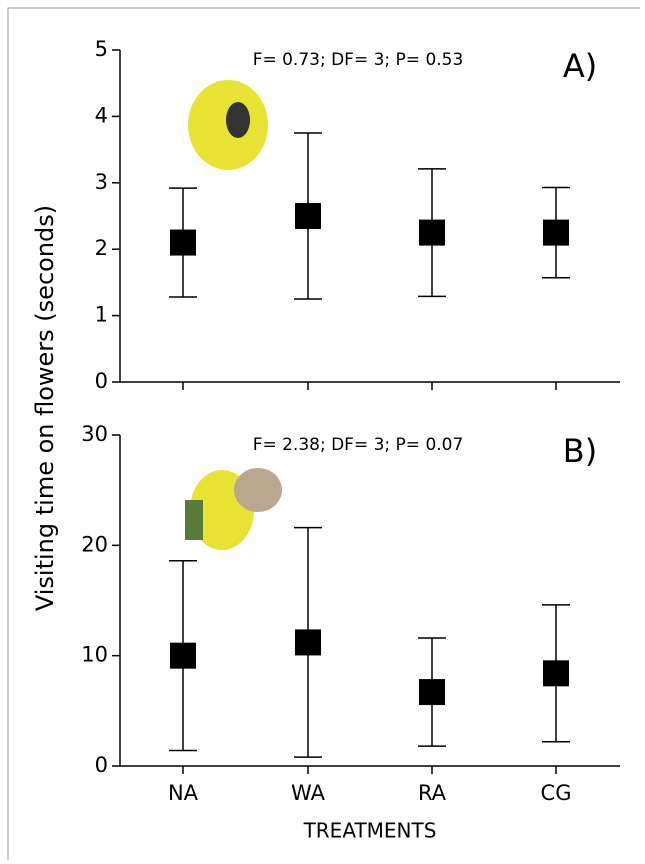 The height and width of the screenshot is (864, 645). Describe the element at coordinates (94, 655) in the screenshot. I see `y-tick-label: 10` at that location.